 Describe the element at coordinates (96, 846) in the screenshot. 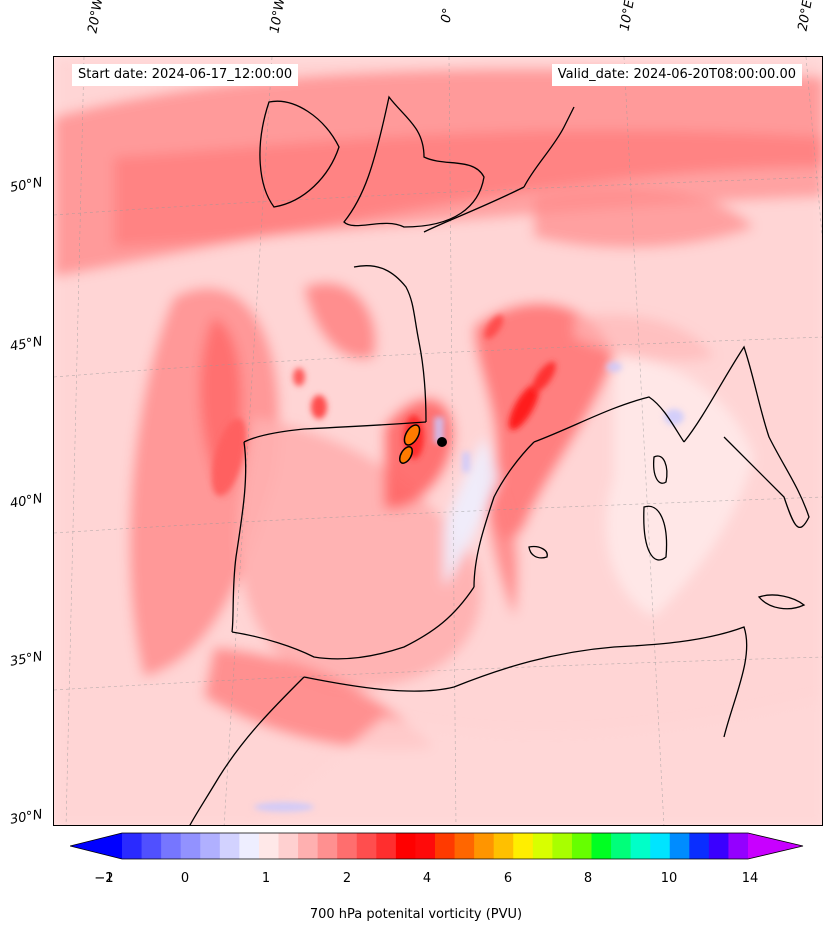

I see `colorbar-min-arrow` at that location.